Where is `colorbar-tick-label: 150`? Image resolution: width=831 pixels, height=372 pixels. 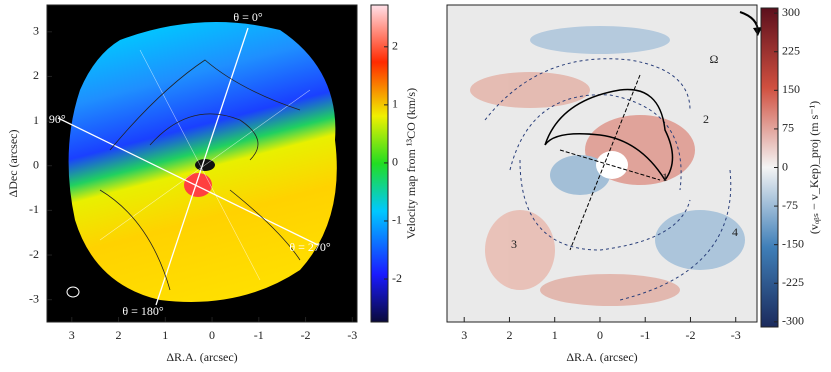 colorbar-tick-label: 150 is located at coordinates (791, 89).